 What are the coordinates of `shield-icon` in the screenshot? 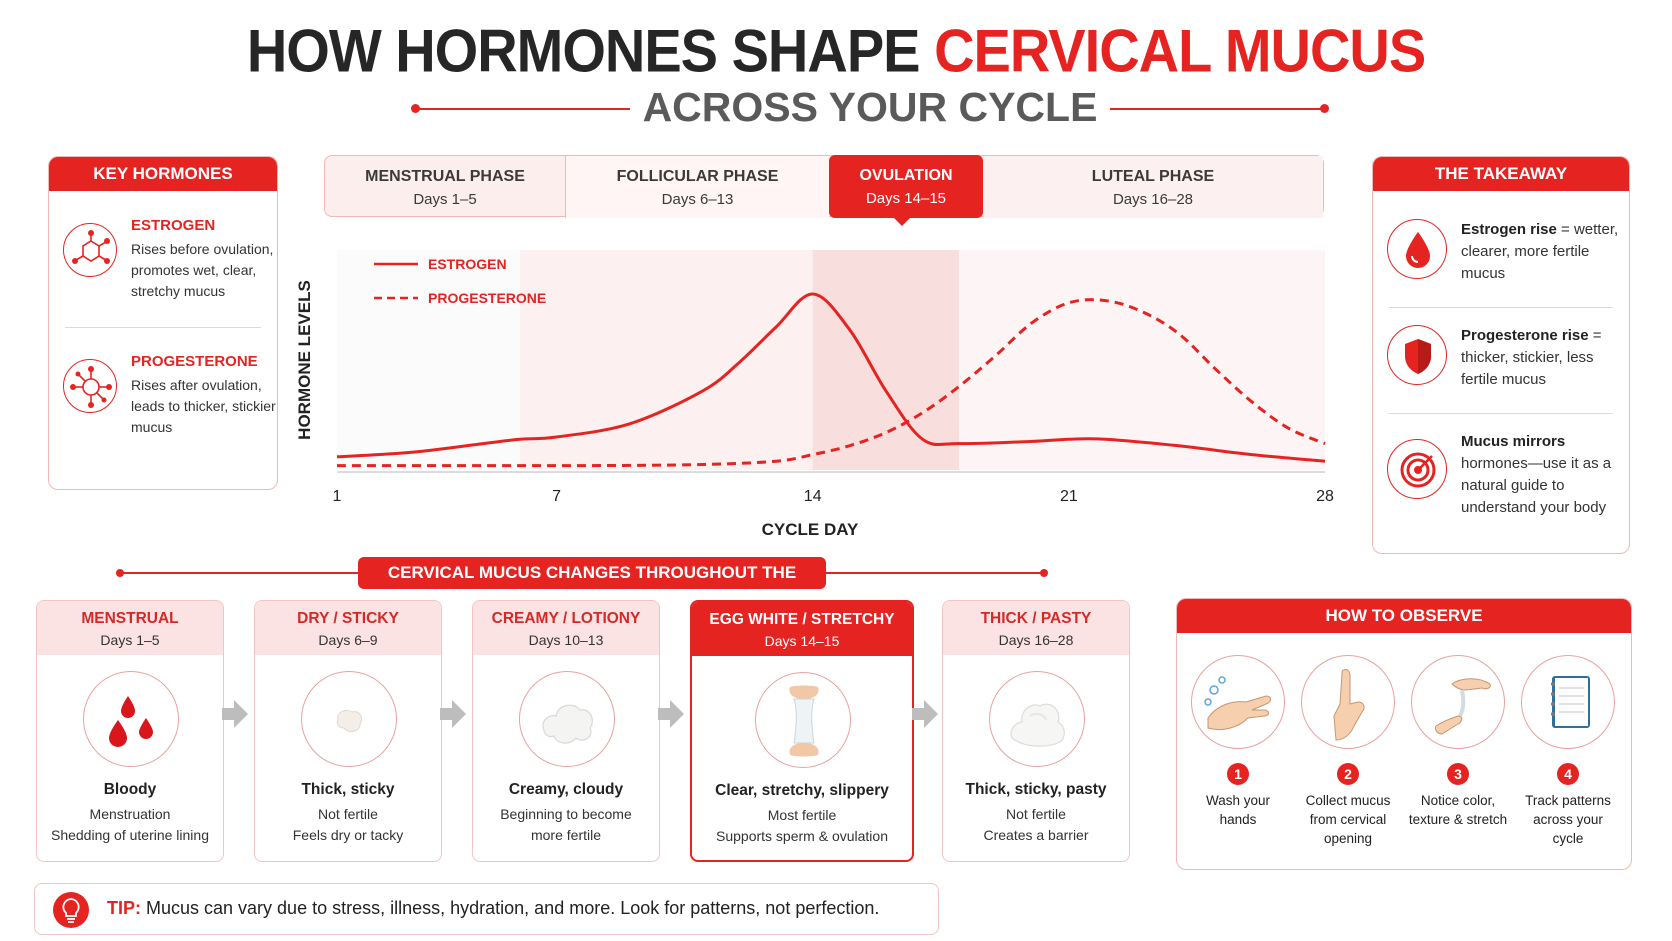 It's located at (1417, 355).